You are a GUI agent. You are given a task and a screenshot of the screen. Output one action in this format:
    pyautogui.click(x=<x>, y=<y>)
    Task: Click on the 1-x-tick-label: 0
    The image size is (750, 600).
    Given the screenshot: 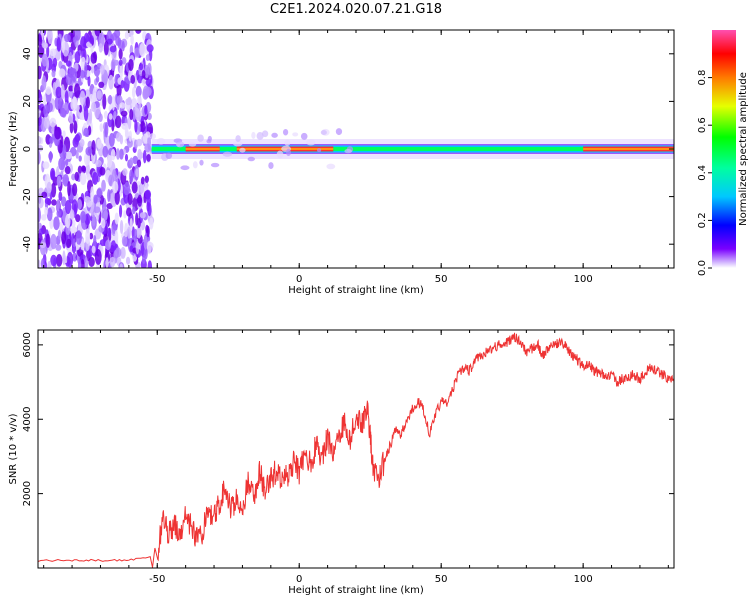 What is the action you would take?
    pyautogui.click(x=299, y=579)
    